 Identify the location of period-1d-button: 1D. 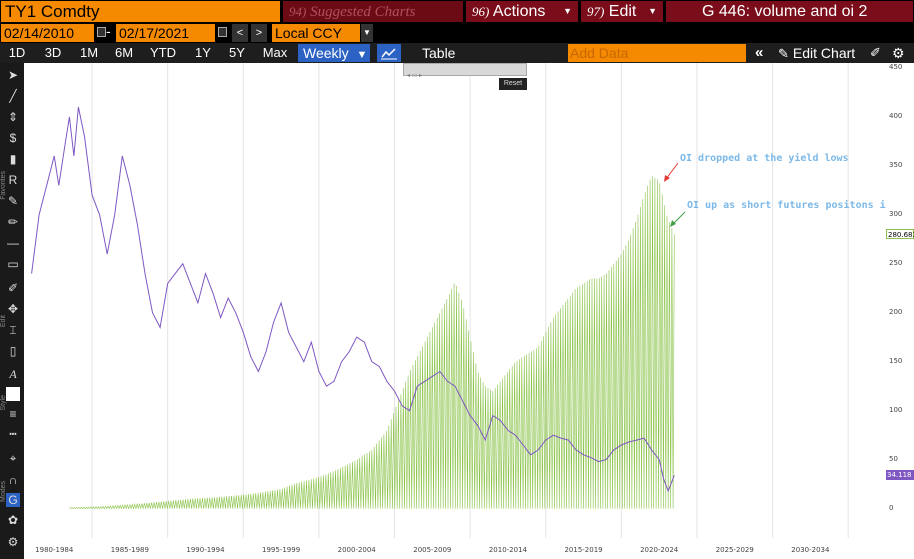
(17, 52).